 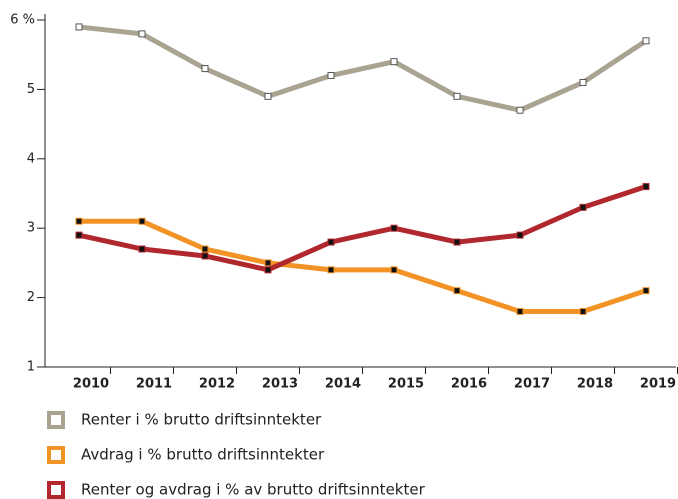 What do you see at coordinates (469, 384) in the screenshot?
I see `x-tick-label xl: 2016` at bounding box center [469, 384].